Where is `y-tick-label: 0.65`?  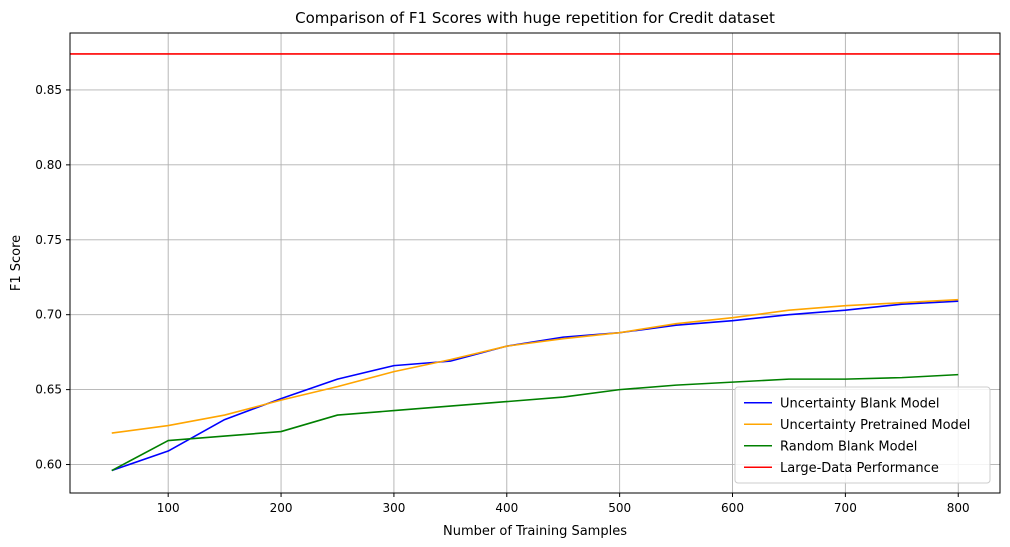
y-tick-label: 0.65 is located at coordinates (48, 390).